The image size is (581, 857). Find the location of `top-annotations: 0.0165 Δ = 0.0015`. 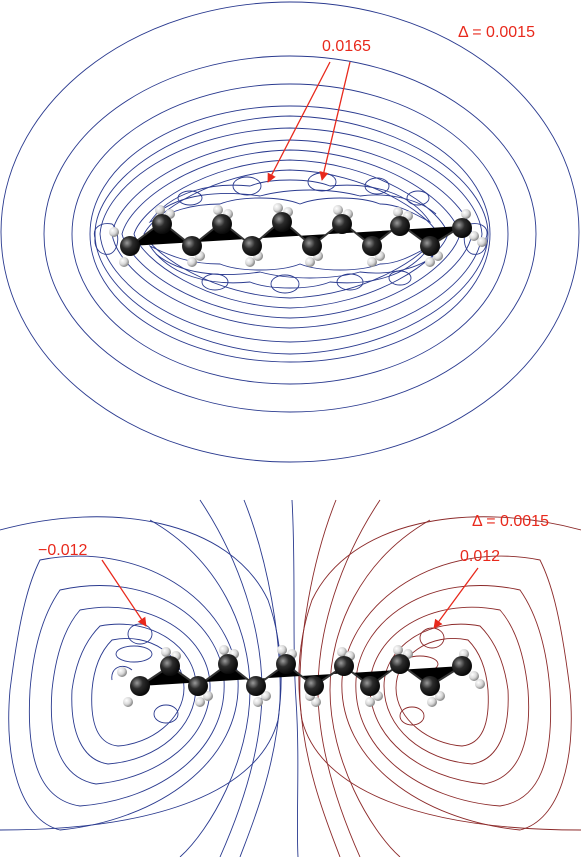

top-annotations: 0.0165 Δ = 0.0015 is located at coordinates (401, 103).